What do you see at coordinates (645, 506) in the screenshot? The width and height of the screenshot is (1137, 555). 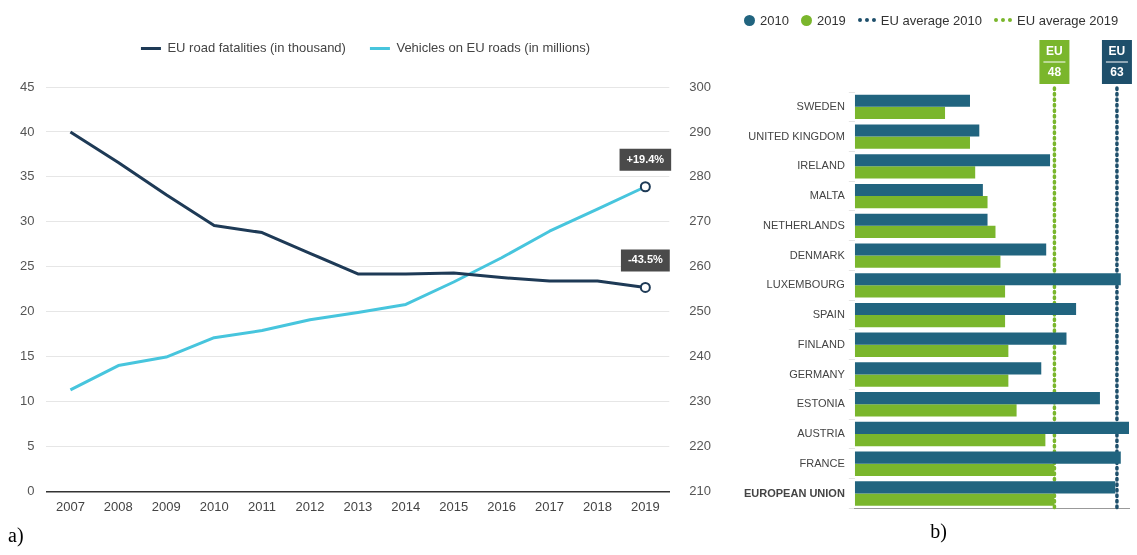 I see `x-tick-label: 2019` at bounding box center [645, 506].